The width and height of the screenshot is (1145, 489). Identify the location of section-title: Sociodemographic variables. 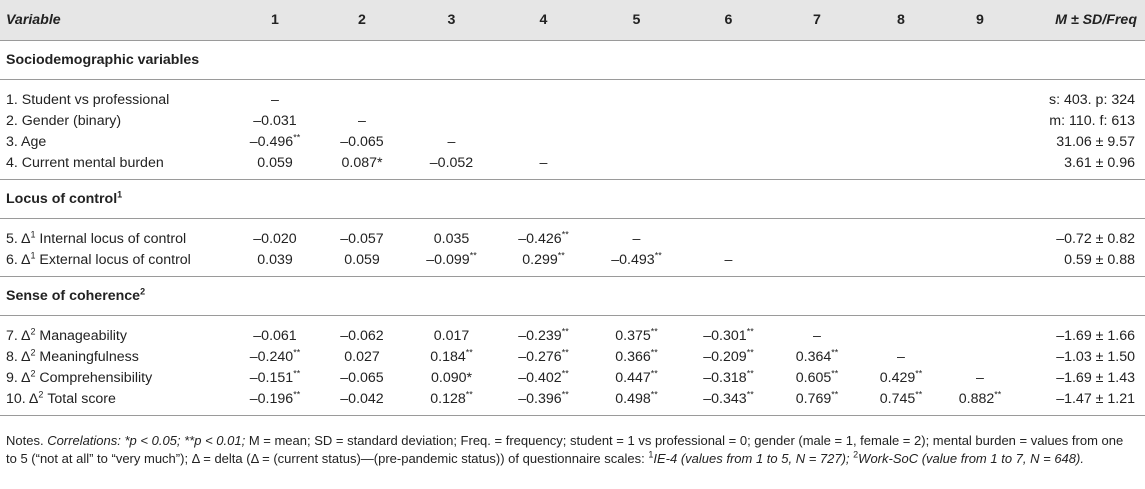
(572, 60).